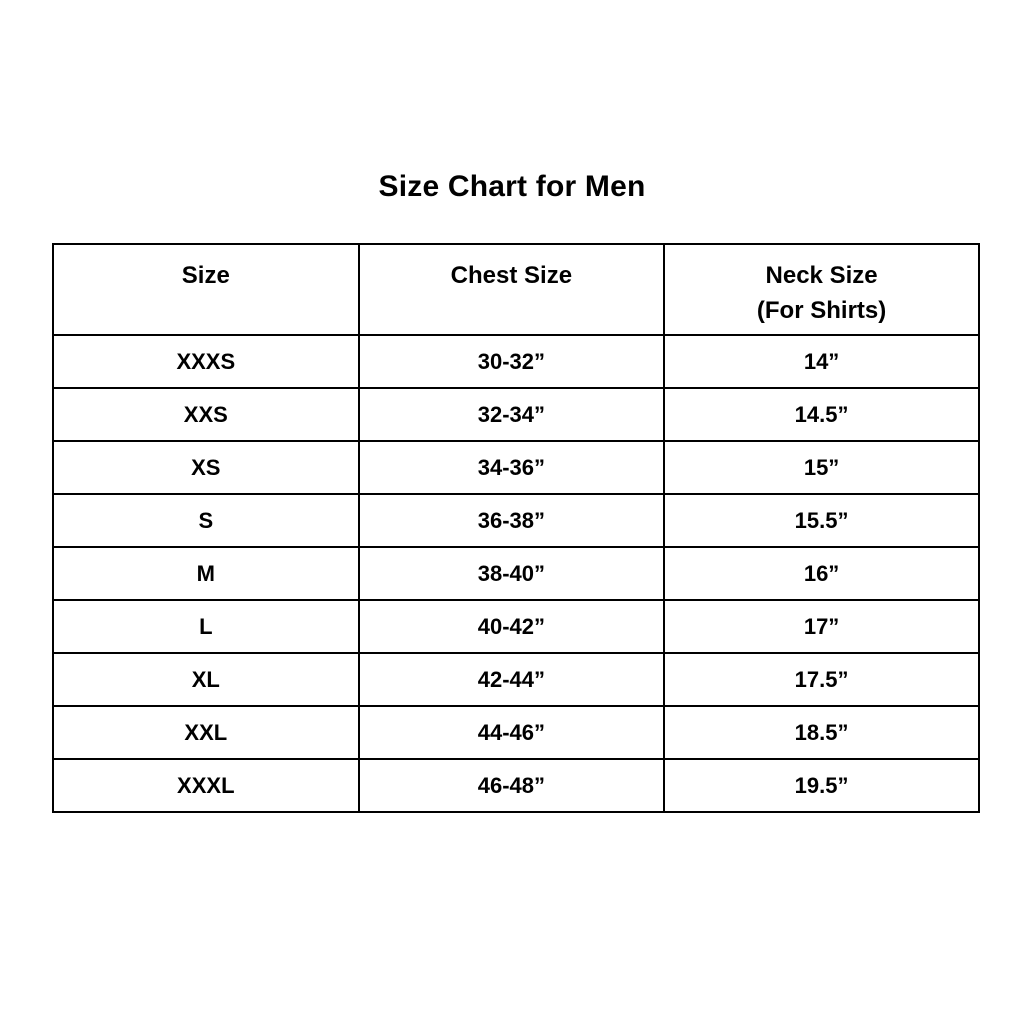 This screenshot has height=1024, width=1024. I want to click on table-row: L 40-42” 17”, so click(516, 626).